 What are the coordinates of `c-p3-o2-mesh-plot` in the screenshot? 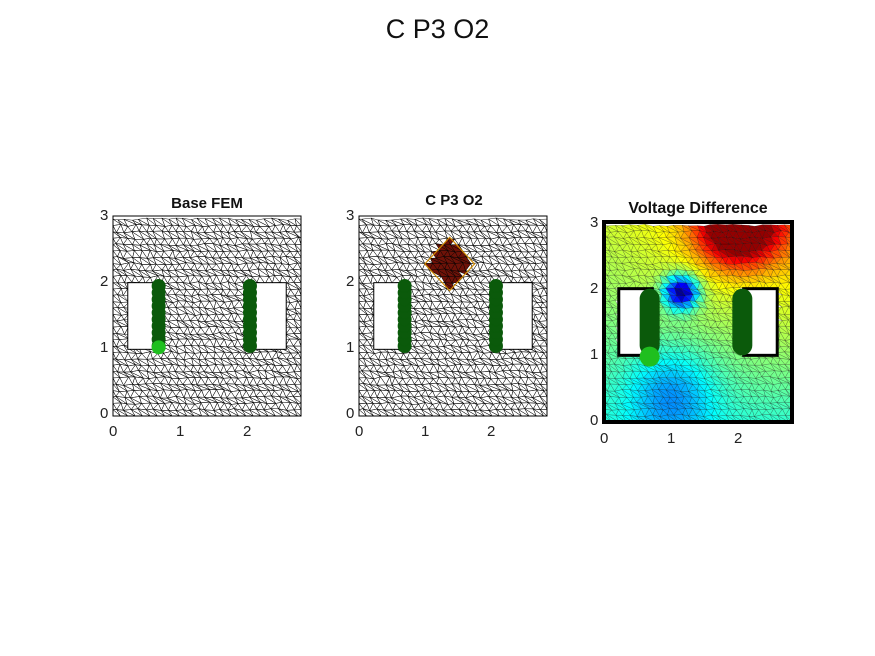 It's located at (453, 316).